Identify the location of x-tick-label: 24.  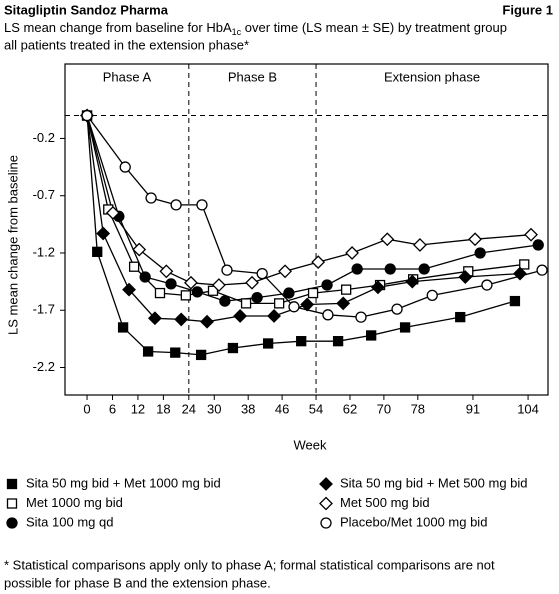
(189, 408).